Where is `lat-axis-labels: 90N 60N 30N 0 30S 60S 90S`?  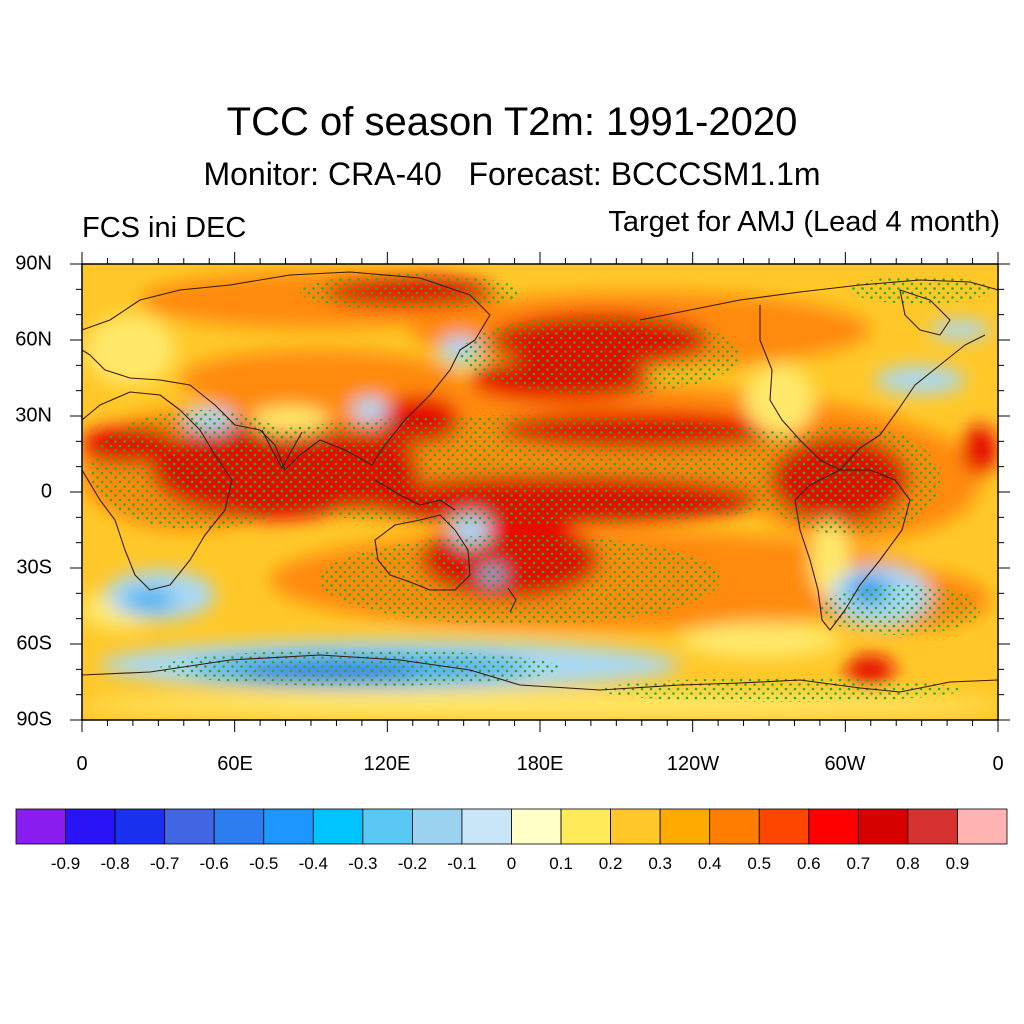 lat-axis-labels: 90N 60N 30N 0 30S 60S 90S is located at coordinates (33, 491).